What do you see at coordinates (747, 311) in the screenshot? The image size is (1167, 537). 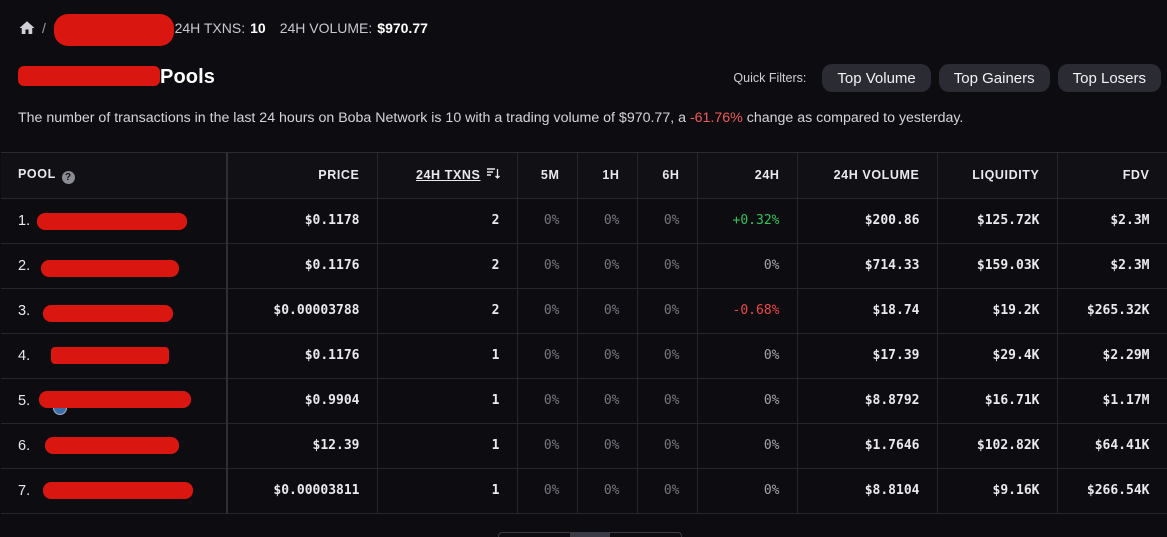 I see `change-24h-cell: -0.68%` at bounding box center [747, 311].